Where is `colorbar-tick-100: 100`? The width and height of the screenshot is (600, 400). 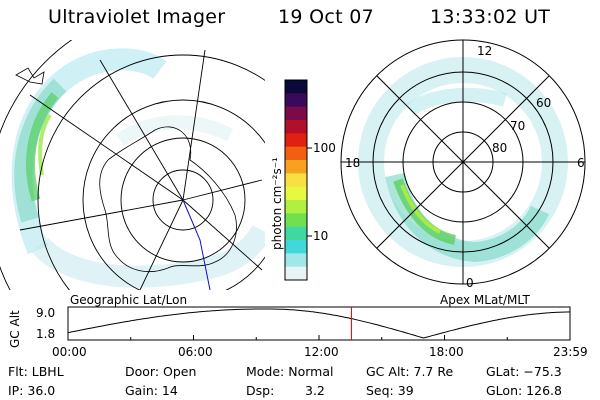
colorbar-tick-100: 100 is located at coordinates (324, 148).